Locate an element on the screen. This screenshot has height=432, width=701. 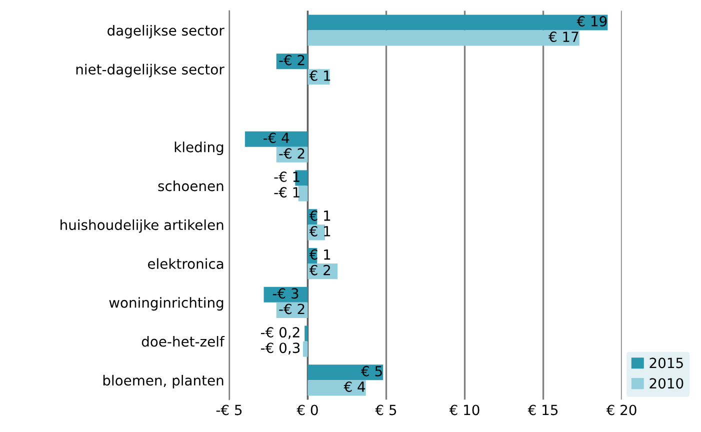
y-tick-label: bloemen, planten is located at coordinates (163, 381).